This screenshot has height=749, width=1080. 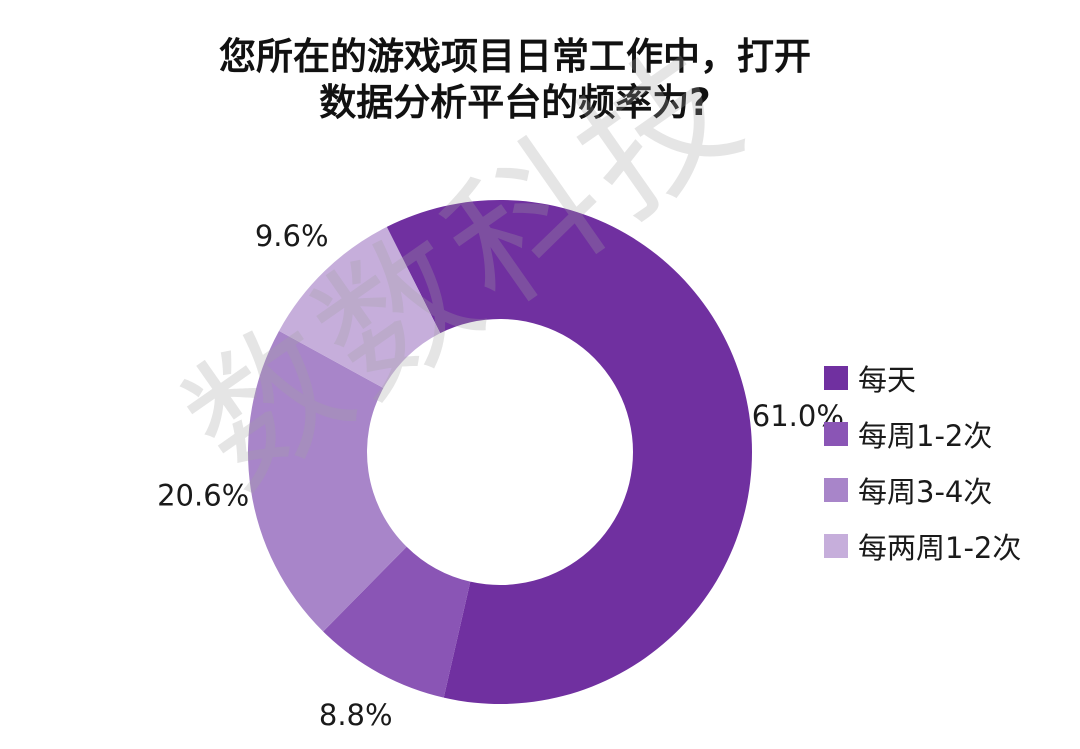 What do you see at coordinates (515, 80) in the screenshot?
I see `chart-title: 您所在的游戏项目日常工作中，打开 数据分析平台的频率为?` at bounding box center [515, 80].